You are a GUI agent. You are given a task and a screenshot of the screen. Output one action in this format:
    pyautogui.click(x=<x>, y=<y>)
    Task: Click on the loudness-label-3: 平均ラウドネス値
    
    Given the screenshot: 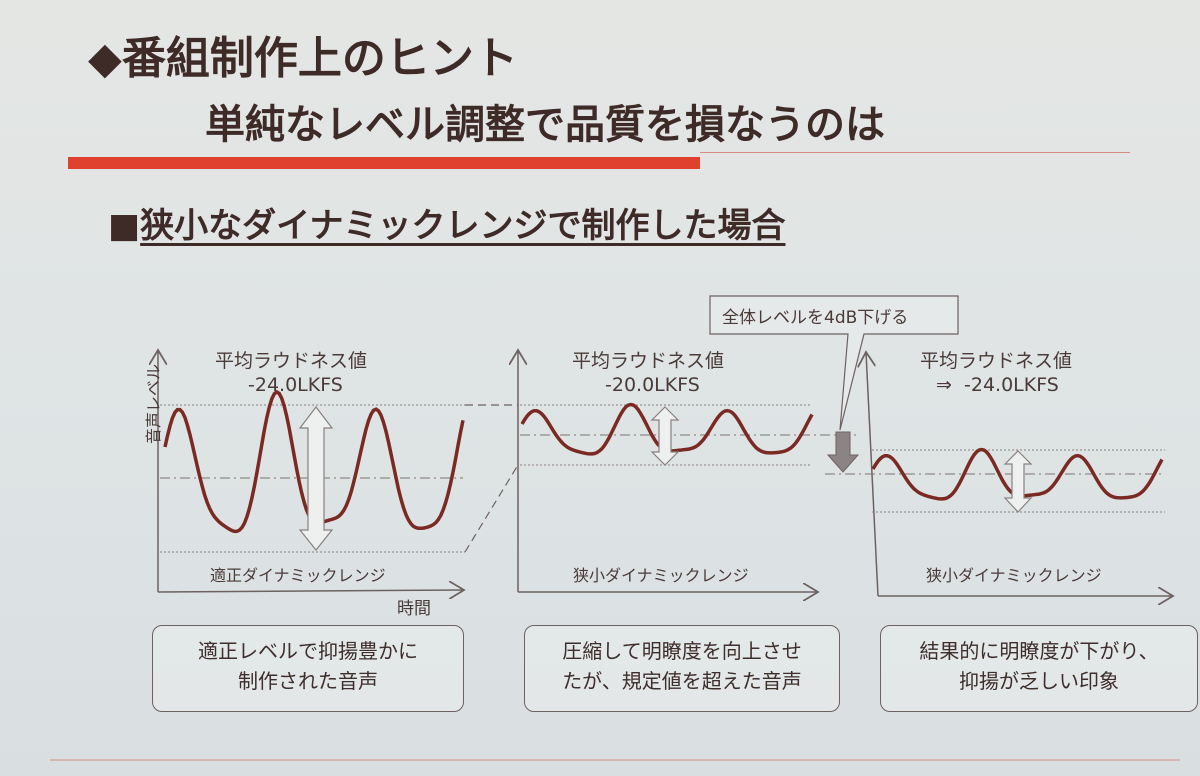 What is the action you would take?
    pyautogui.click(x=996, y=361)
    